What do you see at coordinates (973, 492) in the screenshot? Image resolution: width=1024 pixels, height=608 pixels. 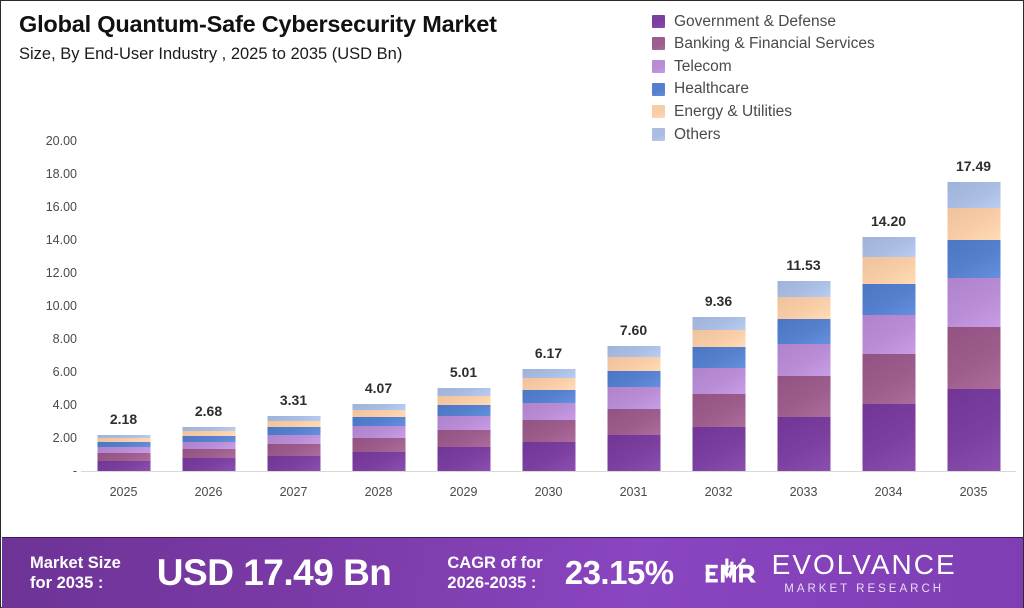 I see `x-axis-tick-label: 2035` at bounding box center [973, 492].